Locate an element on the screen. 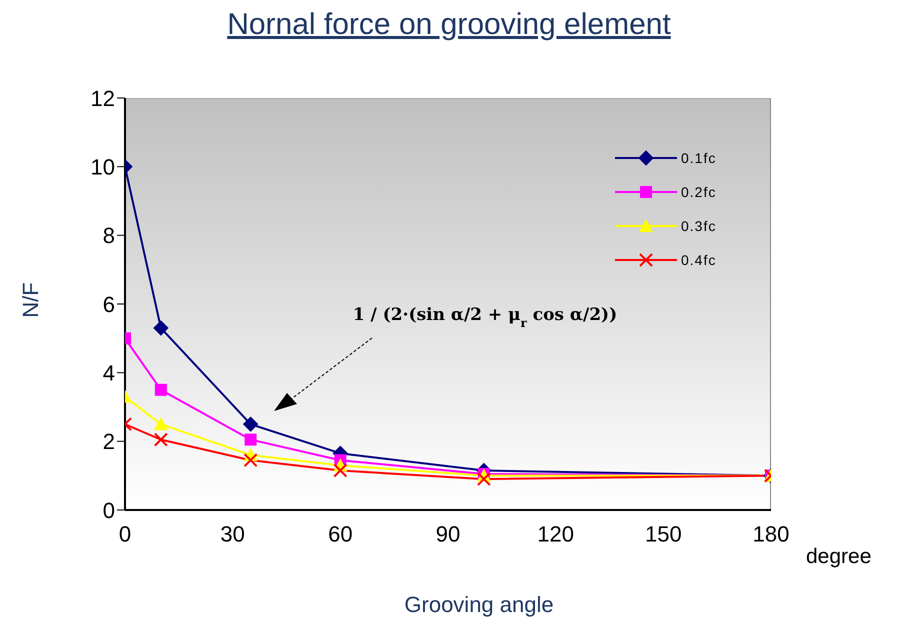 This screenshot has width=898, height=623. legend-label: 0.4fc is located at coordinates (698, 260).